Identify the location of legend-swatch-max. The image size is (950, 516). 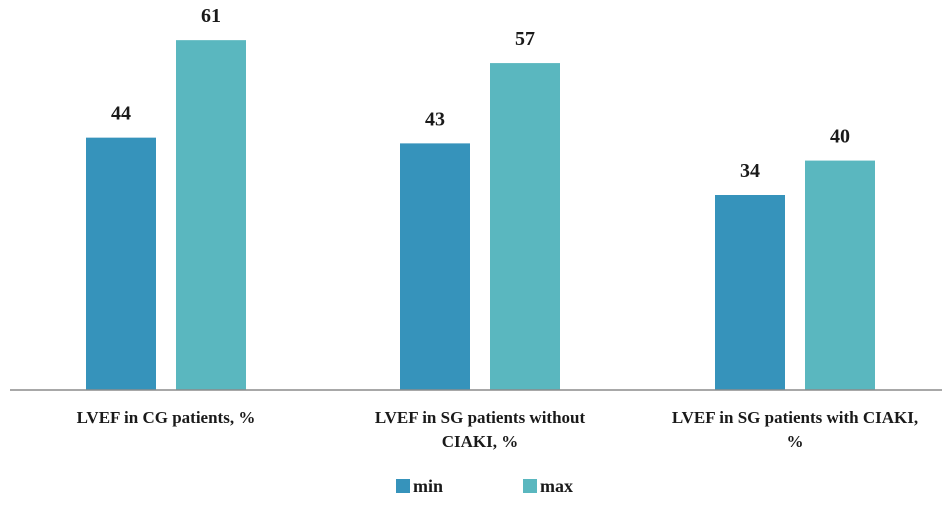
(530, 486).